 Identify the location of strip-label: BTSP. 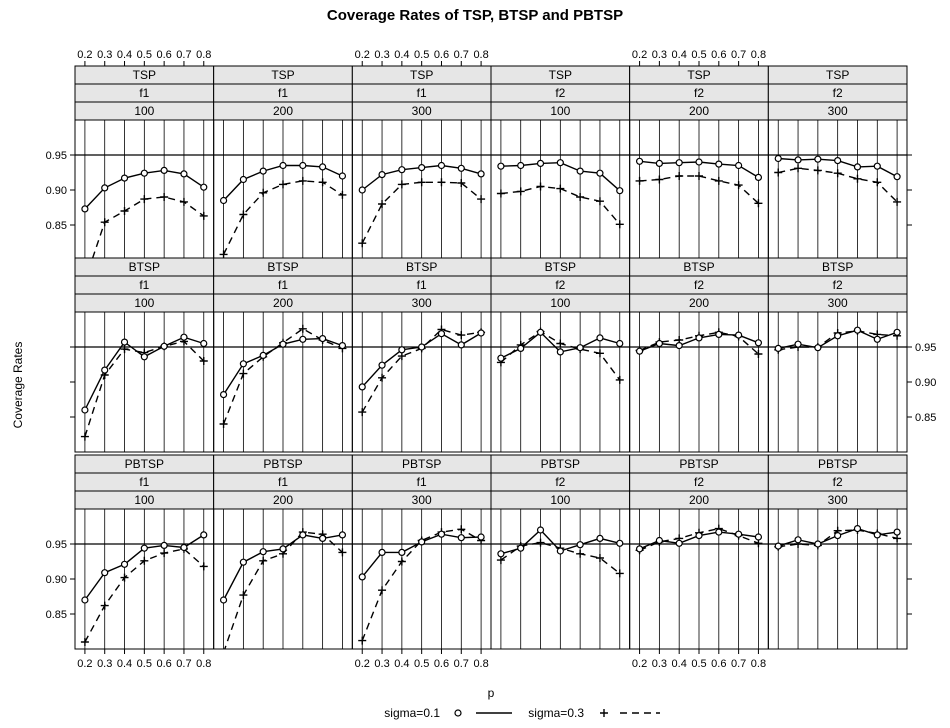
(144, 267).